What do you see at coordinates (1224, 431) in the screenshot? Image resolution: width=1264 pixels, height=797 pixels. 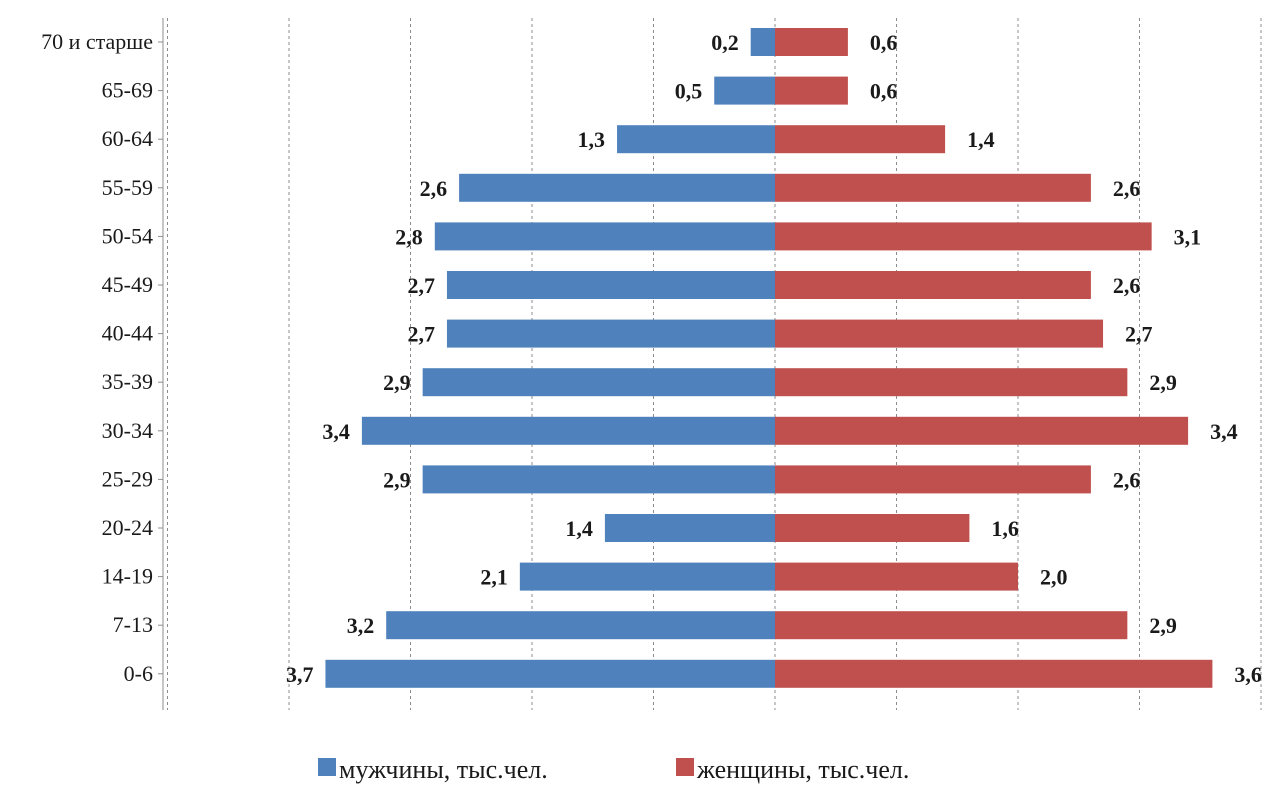 I see `data-label-female: 3,4` at bounding box center [1224, 431].